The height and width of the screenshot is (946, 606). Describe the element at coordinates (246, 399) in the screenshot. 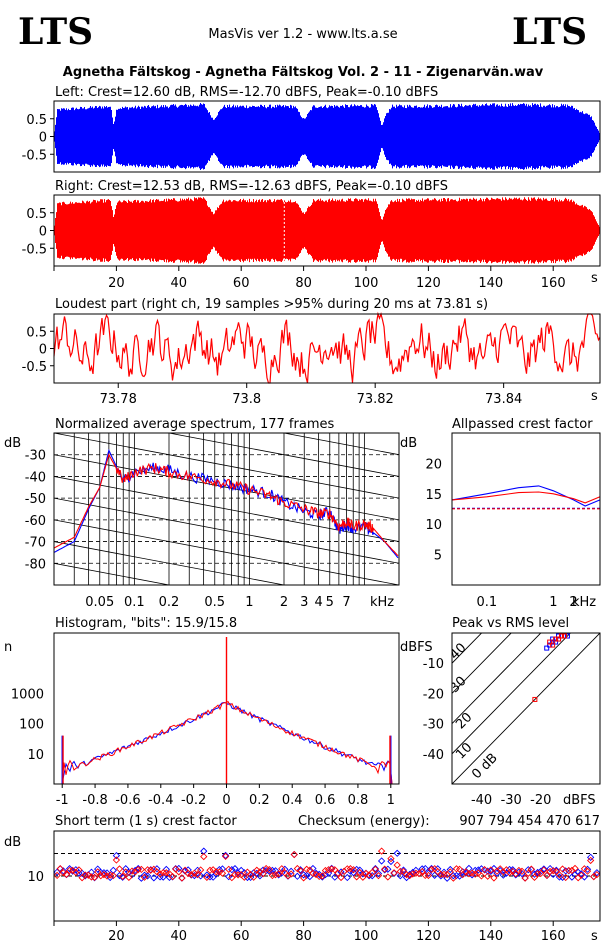

I see `loudest-xtick-label: 73.8` at that location.